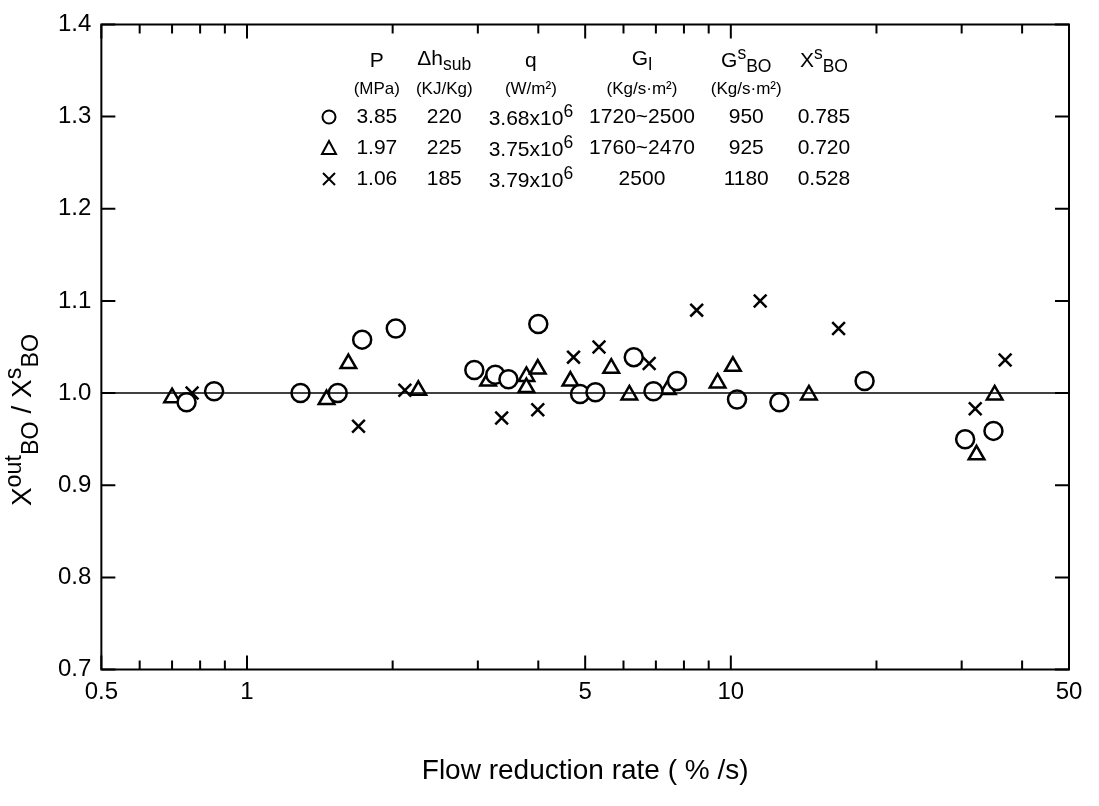 Image resolution: width=1099 pixels, height=806 pixels. Describe the element at coordinates (642, 177) in the screenshot. I see `annotation: 2500` at that location.